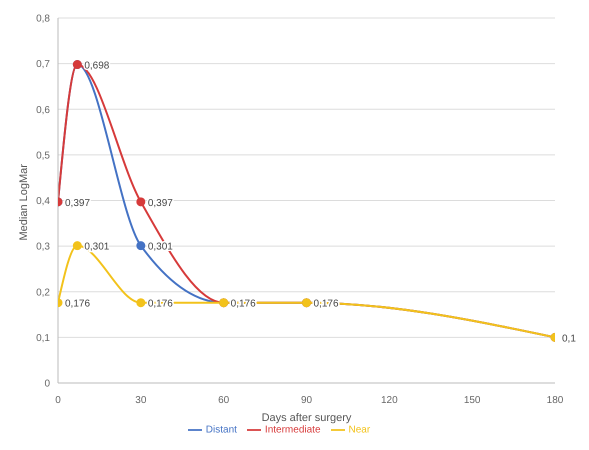  Describe the element at coordinates (141, 400) in the screenshot. I see `x-tick-label: 30` at that location.